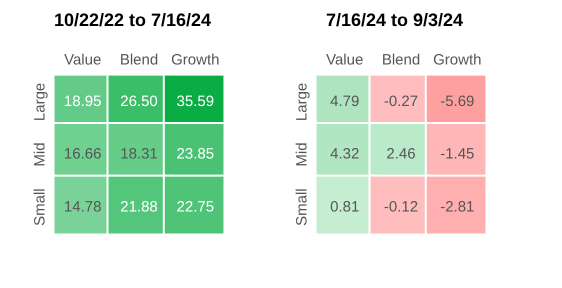 The width and height of the screenshot is (562, 288). What do you see at coordinates (401, 101) in the screenshot?
I see `data-label: -0.27` at bounding box center [401, 101].